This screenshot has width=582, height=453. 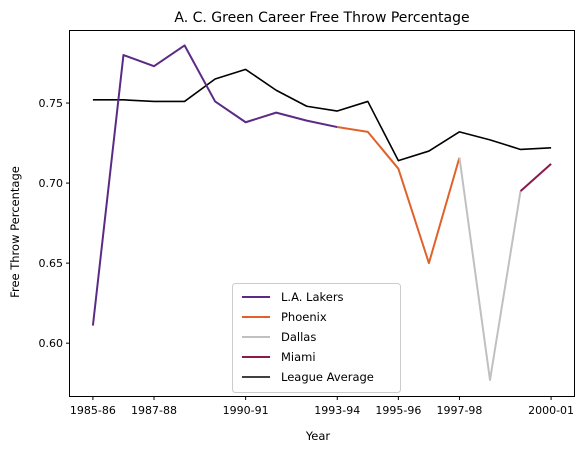 What do you see at coordinates (298, 357) in the screenshot?
I see `legend-label-miami: Miami` at bounding box center [298, 357].